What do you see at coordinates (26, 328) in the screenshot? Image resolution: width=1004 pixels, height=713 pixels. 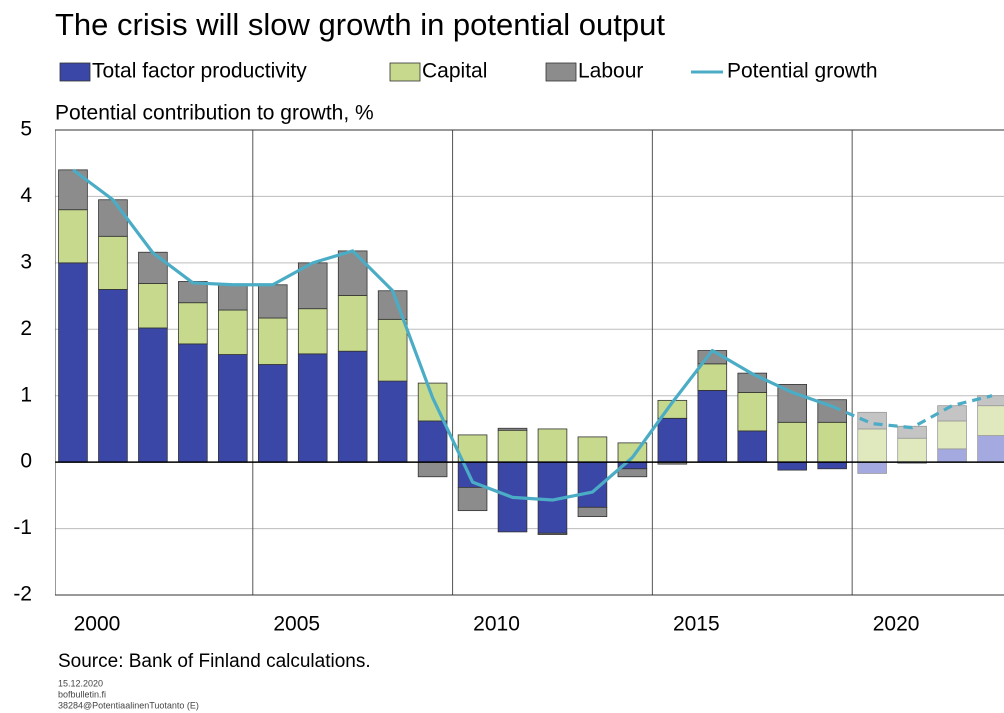 I see `y-tick-label: 2` at bounding box center [26, 328].